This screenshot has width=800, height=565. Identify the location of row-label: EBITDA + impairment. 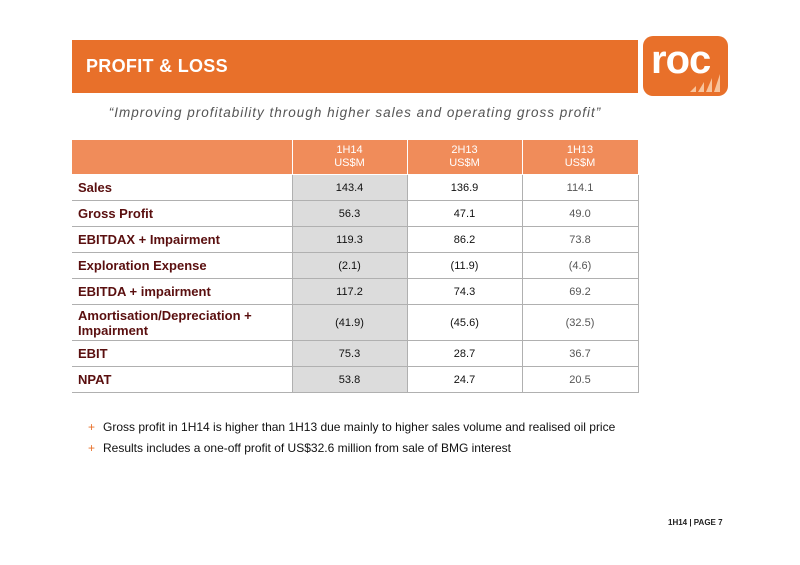
(182, 291).